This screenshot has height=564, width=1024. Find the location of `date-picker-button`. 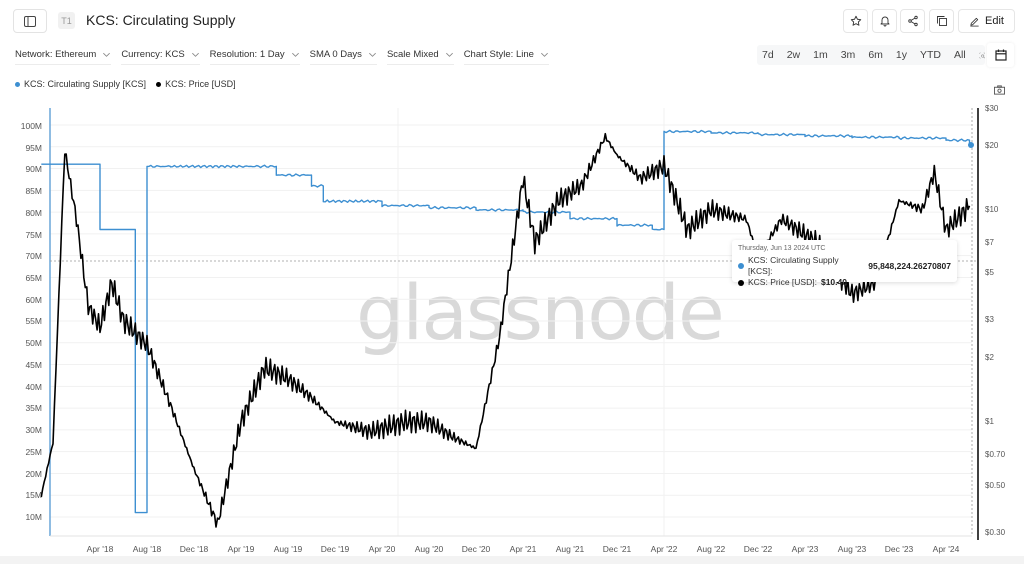

date-picker-button is located at coordinates (1000, 55).